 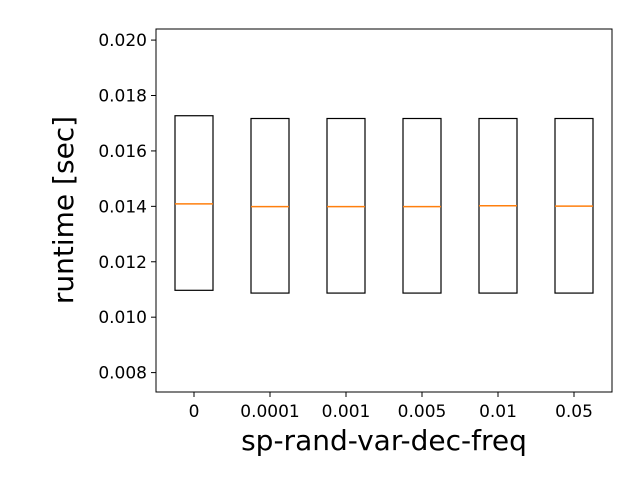 What do you see at coordinates (498, 412) in the screenshot?
I see `x-tick-label: 0.01` at bounding box center [498, 412].